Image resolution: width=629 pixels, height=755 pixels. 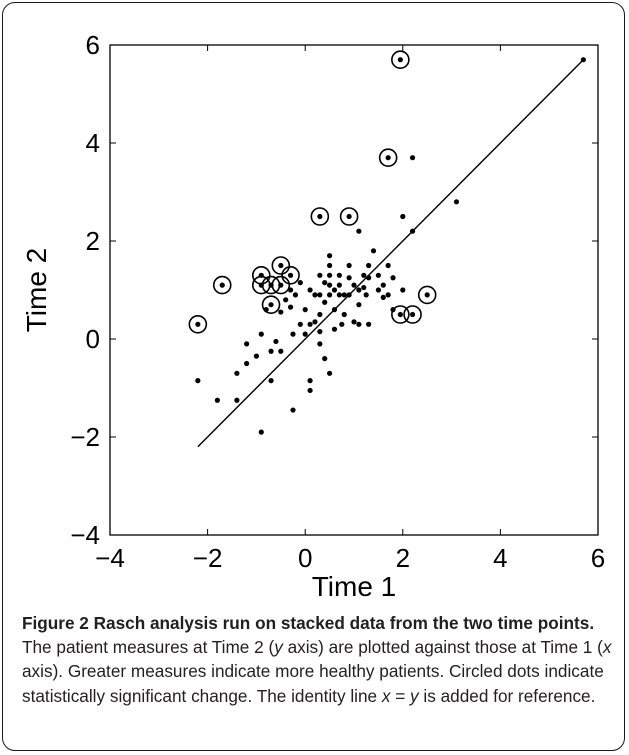 I want to click on y-tick-label: 4, so click(x=93, y=143).